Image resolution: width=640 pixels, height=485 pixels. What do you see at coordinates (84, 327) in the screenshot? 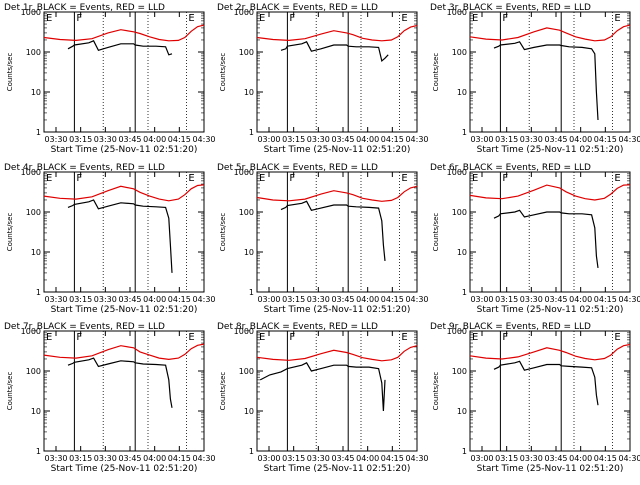
I see `chart-title: Det 7r_BLACK = Events, RED = LLD` at bounding box center [84, 327].